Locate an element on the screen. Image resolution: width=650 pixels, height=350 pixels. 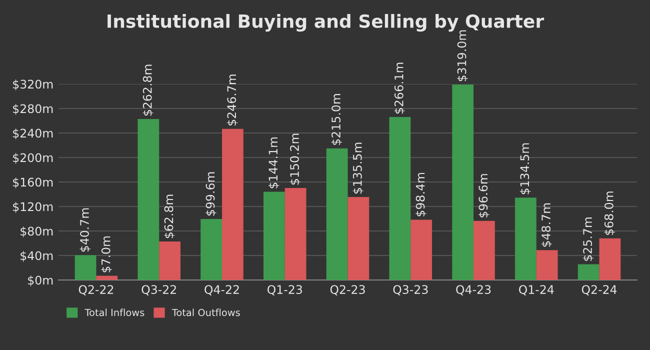
y-tick-label: $280m is located at coordinates (33, 109).